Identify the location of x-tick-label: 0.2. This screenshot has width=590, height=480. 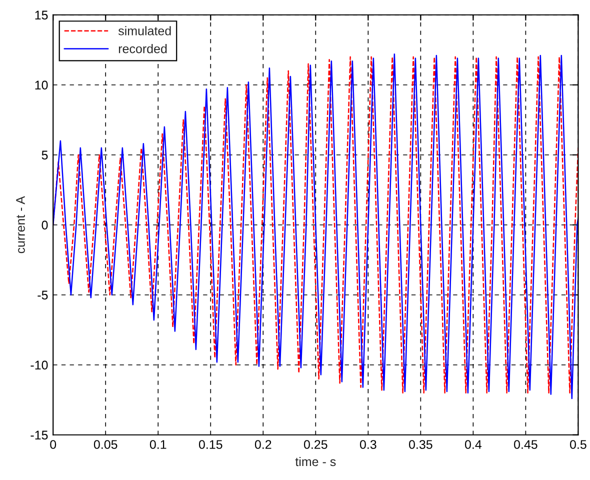
(263, 444).